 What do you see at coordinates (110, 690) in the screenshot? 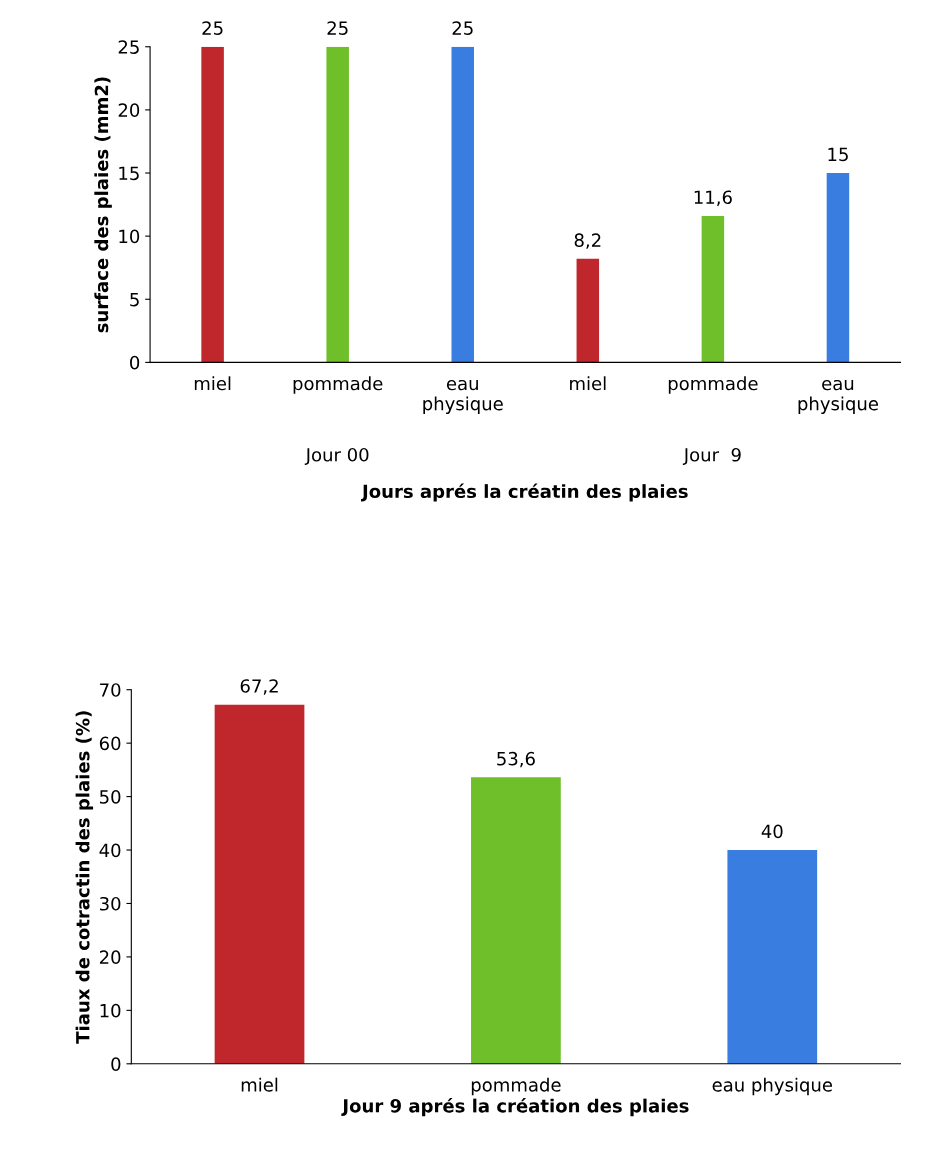
I see `y-tick-label: 70` at bounding box center [110, 690].